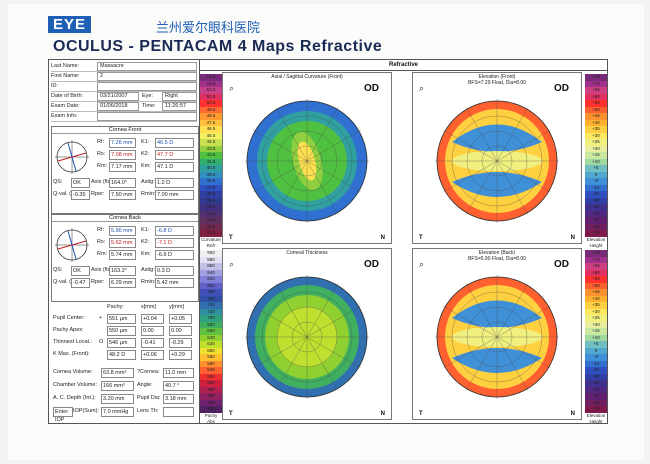  I want to click on scale-step: 32.5, so click(211, 220).